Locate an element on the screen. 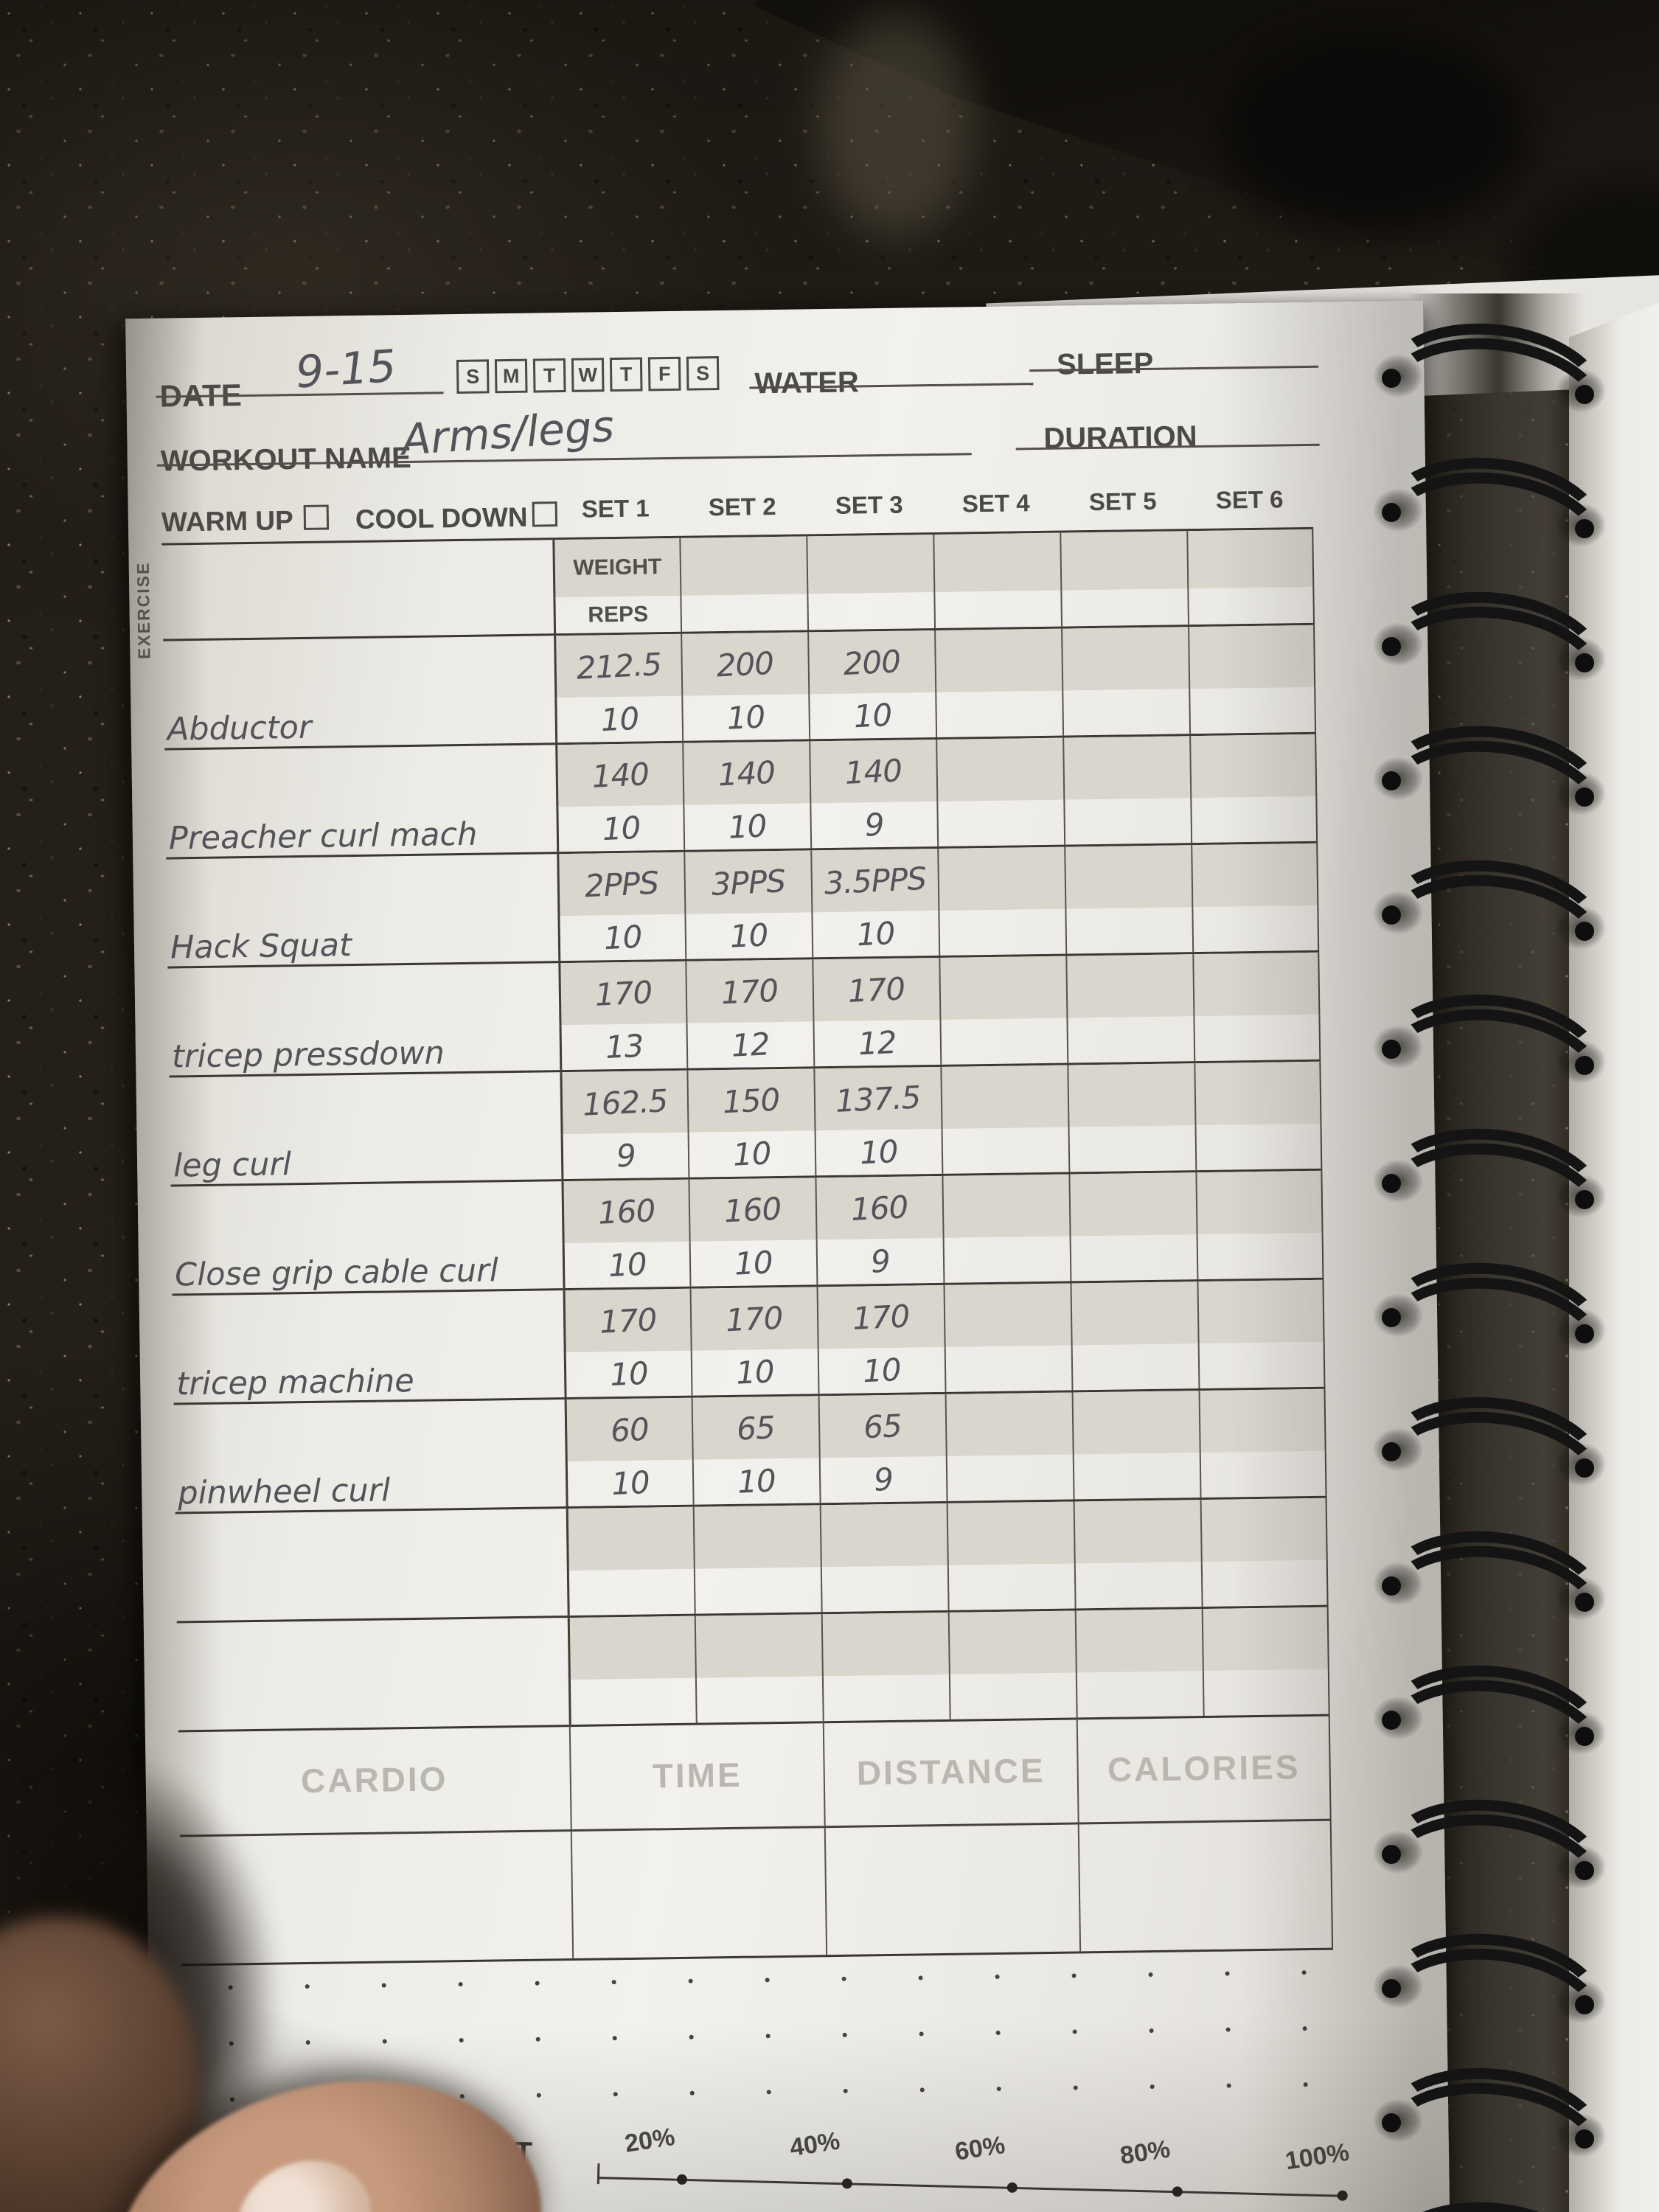  duration-label: DURATION is located at coordinates (1120, 437).